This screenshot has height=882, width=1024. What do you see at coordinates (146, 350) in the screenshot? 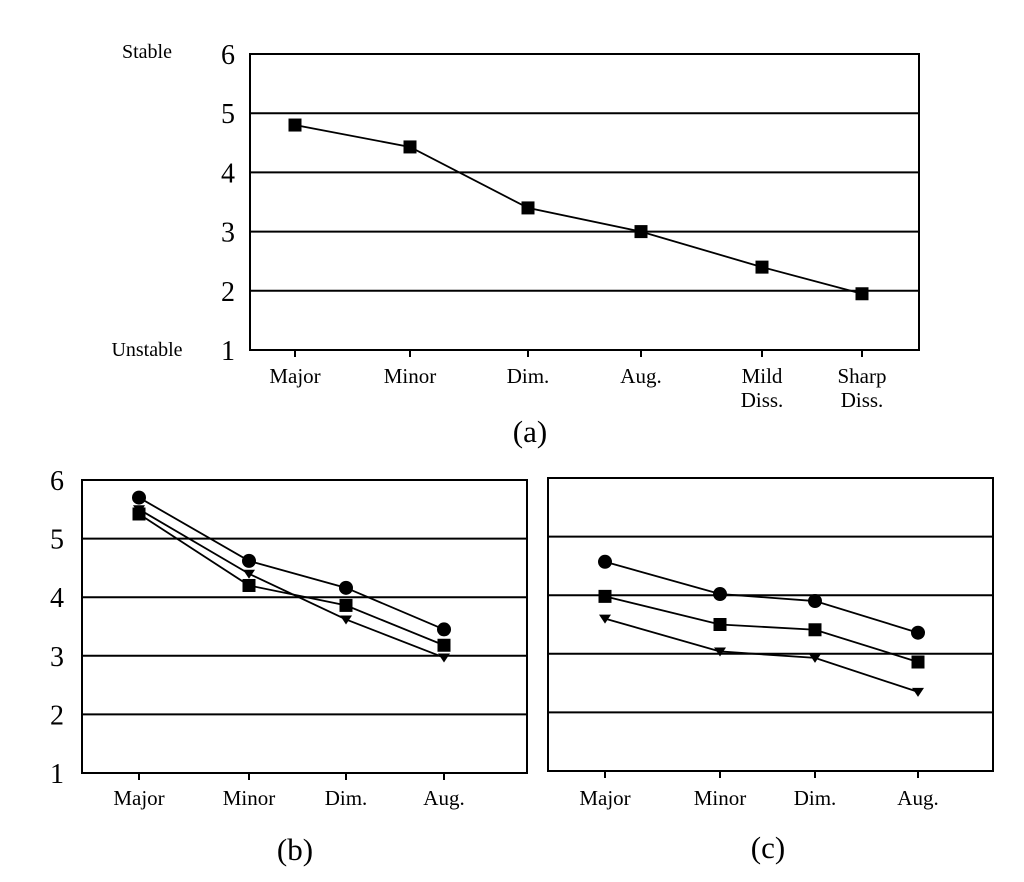
I see `y-bottom-label: Unstable` at bounding box center [146, 350].